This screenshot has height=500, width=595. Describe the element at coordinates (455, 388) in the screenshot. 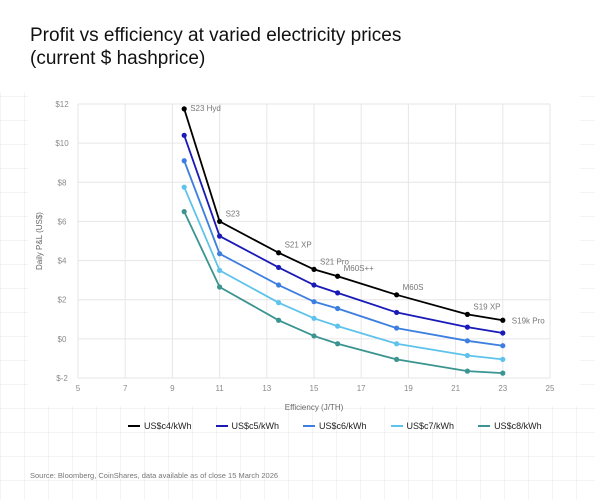

I see `x-tick-label: 21` at that location.